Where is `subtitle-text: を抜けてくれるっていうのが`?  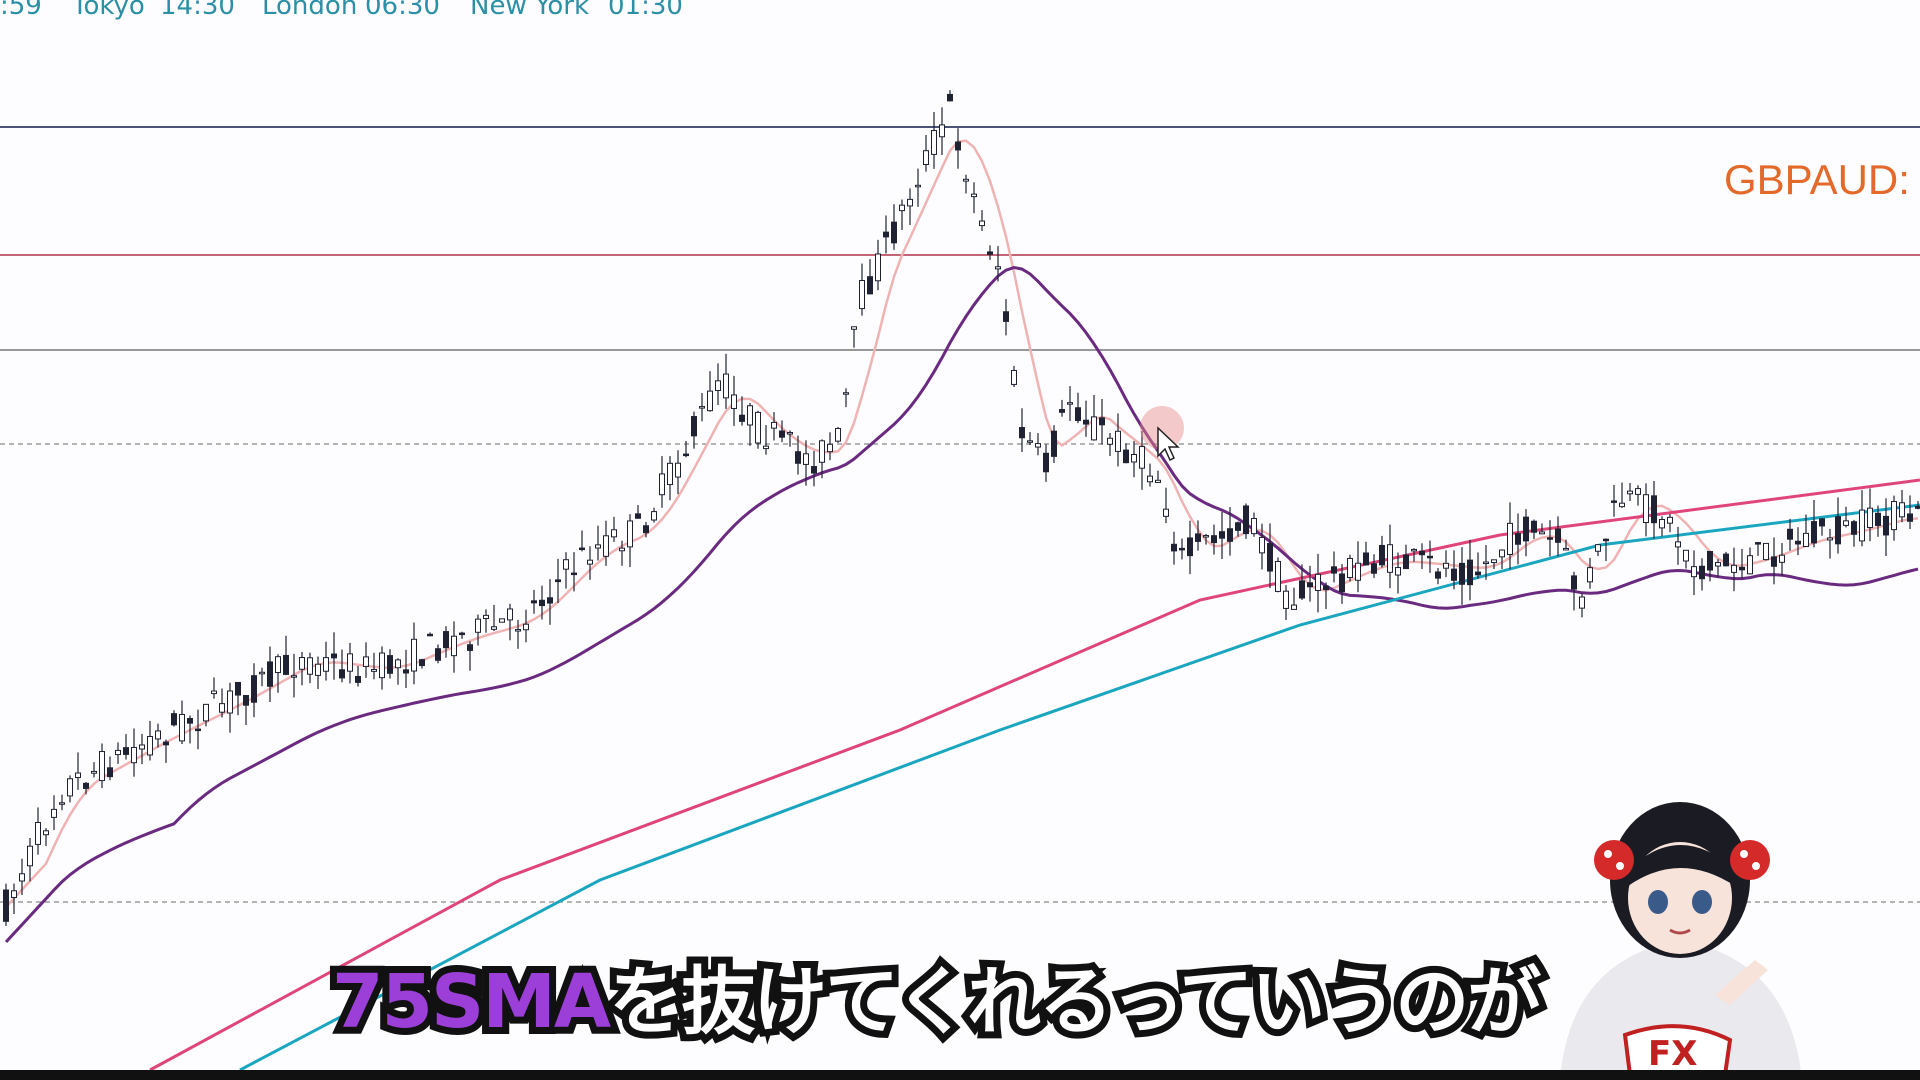 subtitle-text: を抜けてくれるっていうのが is located at coordinates (1075, 1002).